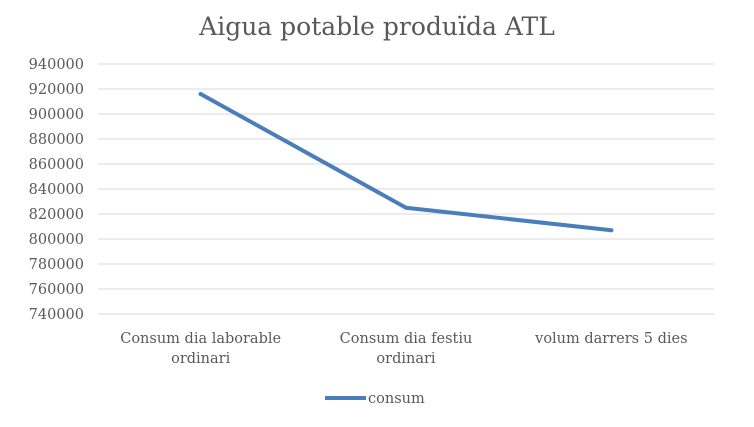  I want to click on y-tick-label: 840000, so click(56, 190).